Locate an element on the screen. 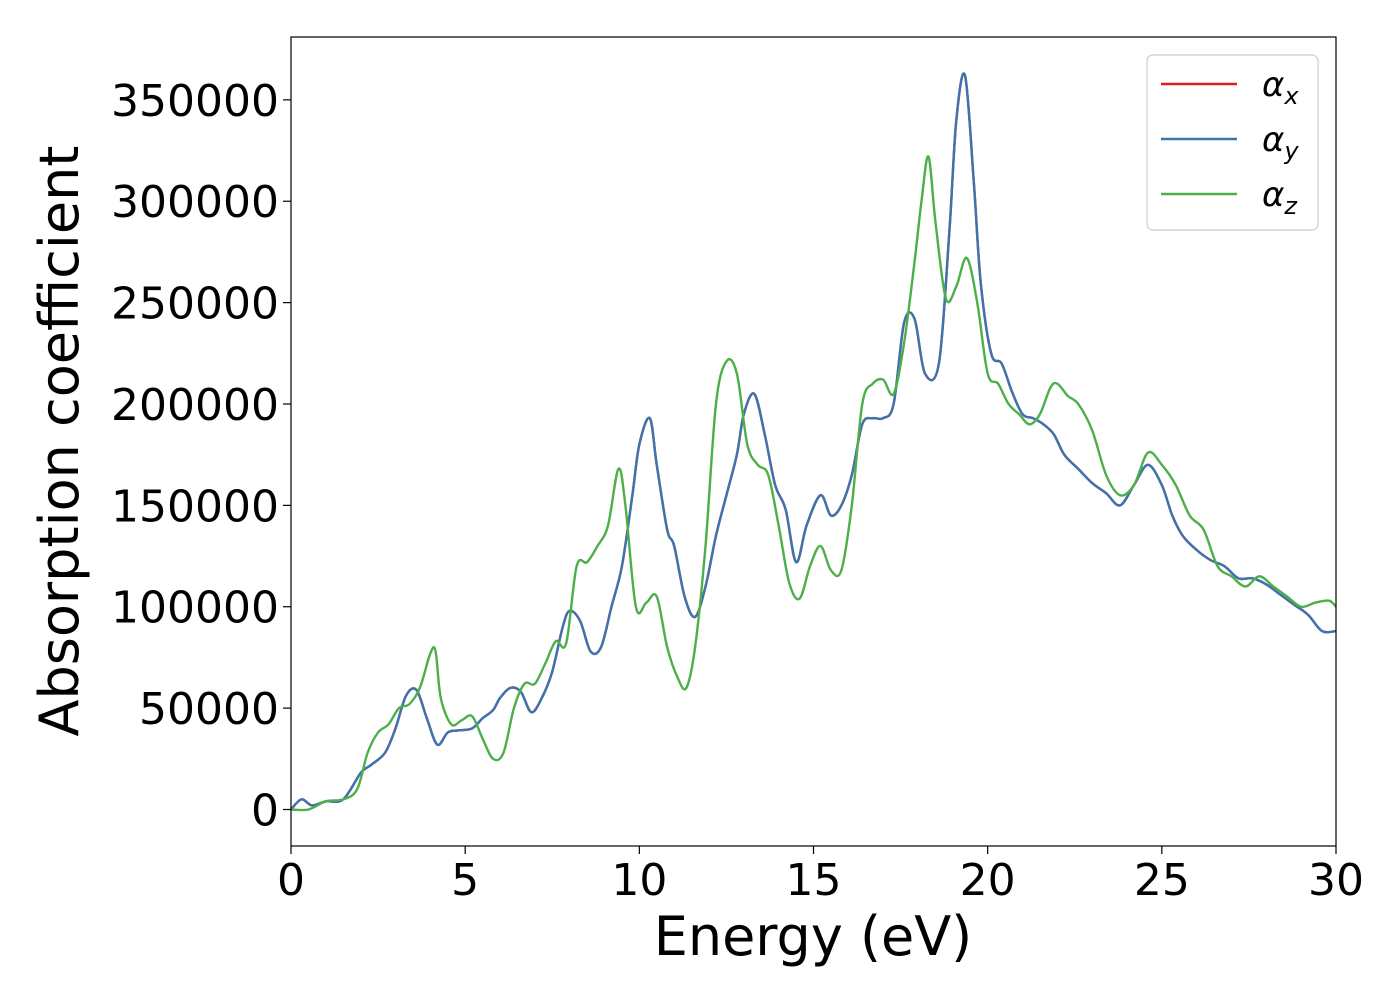 The image size is (1400, 1005). legend: αx αy αz is located at coordinates (1232, 142).